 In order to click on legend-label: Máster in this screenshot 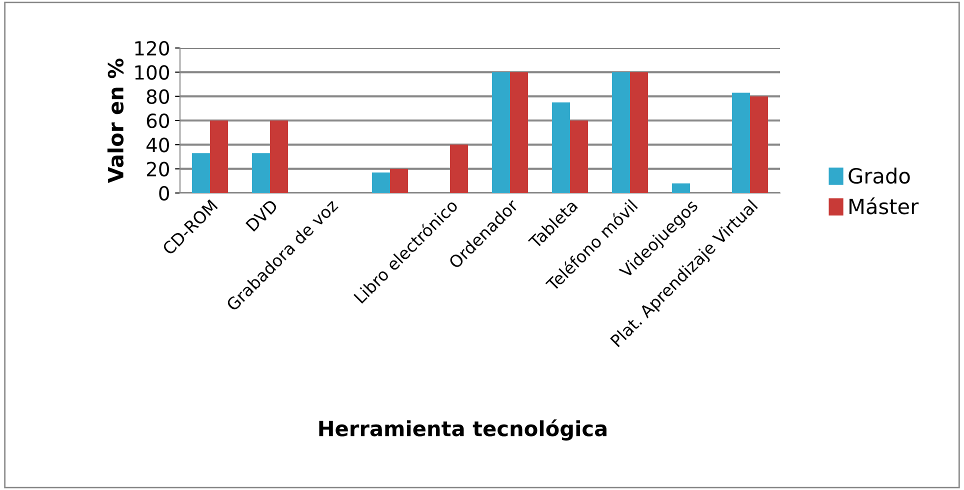, I will do `click(884, 205)`.